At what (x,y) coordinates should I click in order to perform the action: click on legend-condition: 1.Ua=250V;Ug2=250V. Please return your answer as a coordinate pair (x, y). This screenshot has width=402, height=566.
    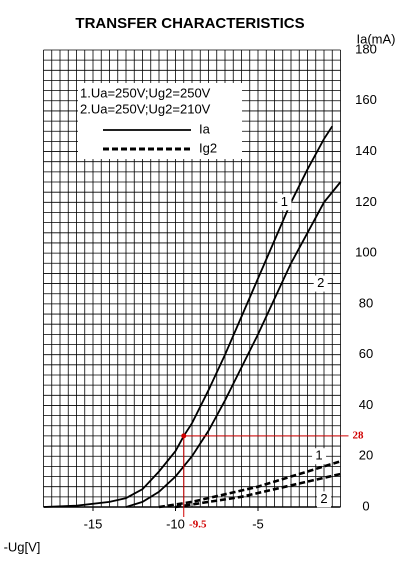
    Looking at the image, I should click on (145, 92).